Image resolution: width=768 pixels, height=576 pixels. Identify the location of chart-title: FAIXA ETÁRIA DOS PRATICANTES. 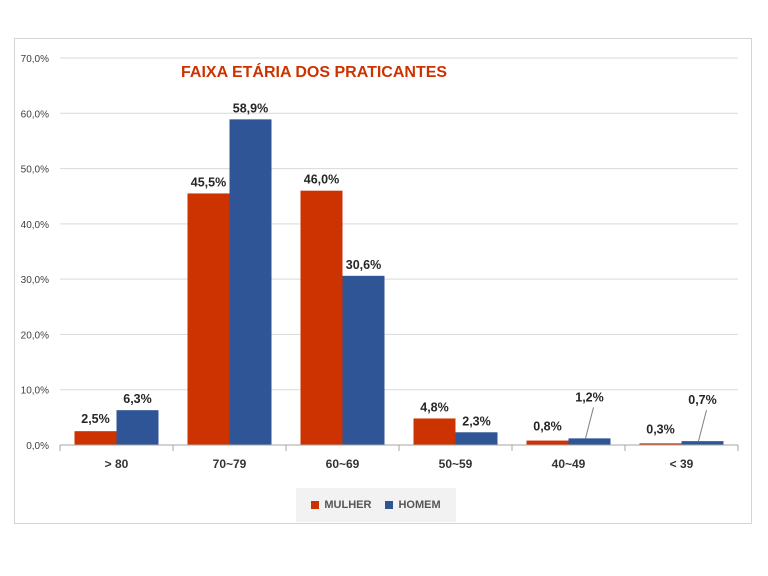
(314, 71).